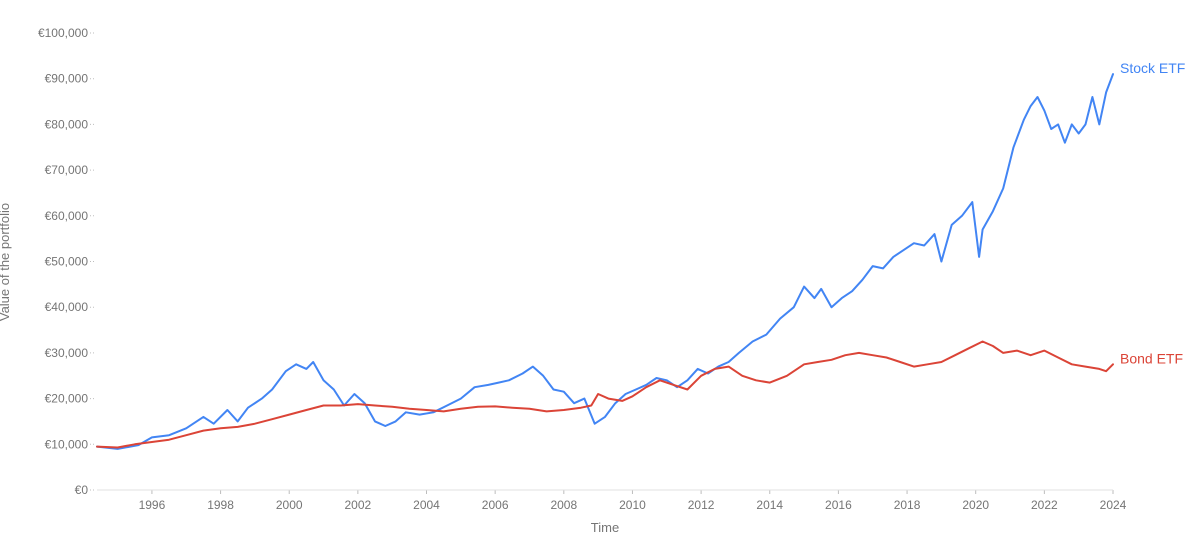 This screenshot has width=1200, height=550. What do you see at coordinates (1113, 505) in the screenshot?
I see `x-tick-label: 2024` at bounding box center [1113, 505].